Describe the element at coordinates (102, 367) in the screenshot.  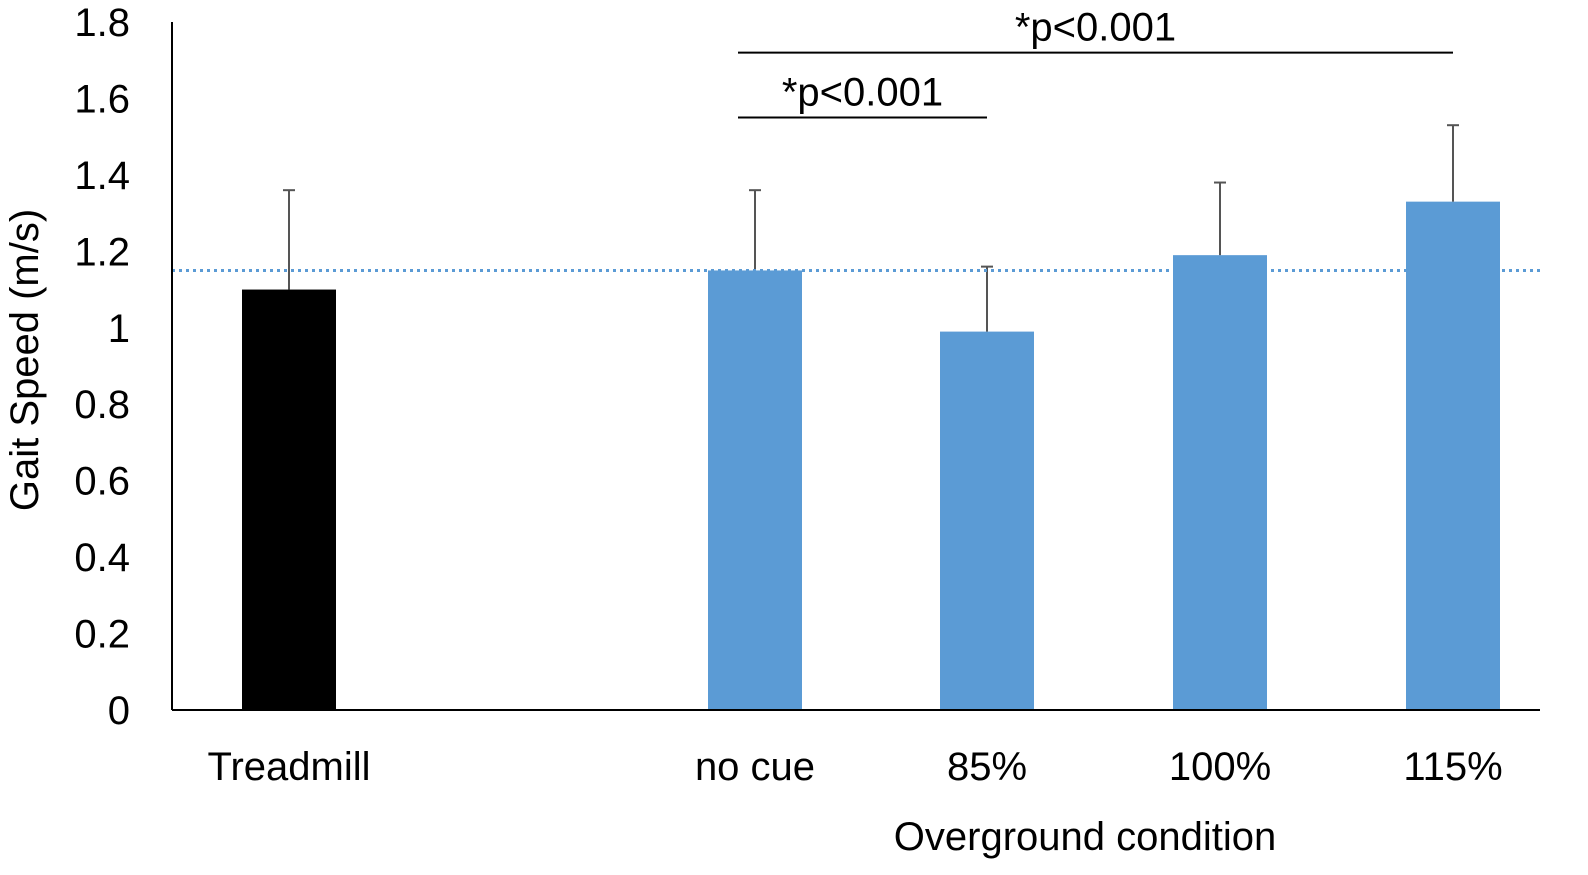
I see `y-tick-labels: 0 0.2 0.4 0.6 0.8 1 1.2 1.4 1.6 1.8` at that location.